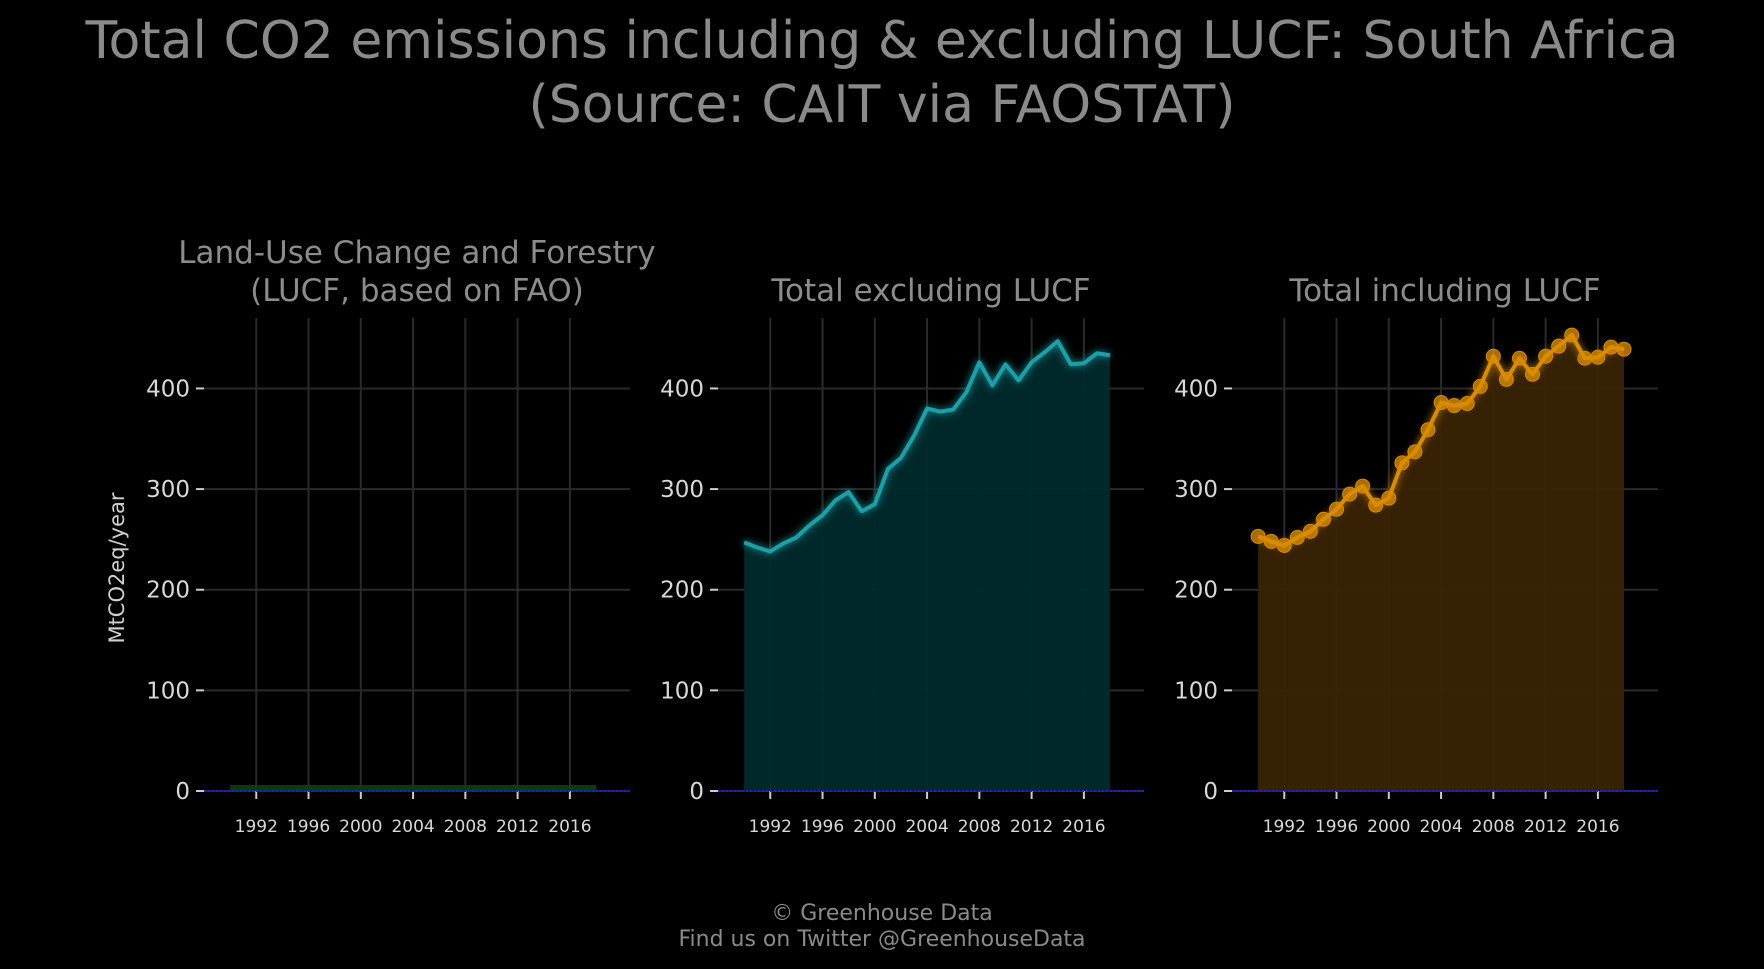 This screenshot has height=969, width=1764. Describe the element at coordinates (1444, 291) in the screenshot. I see `panel-3-title-line2: Total including LUCF` at that location.